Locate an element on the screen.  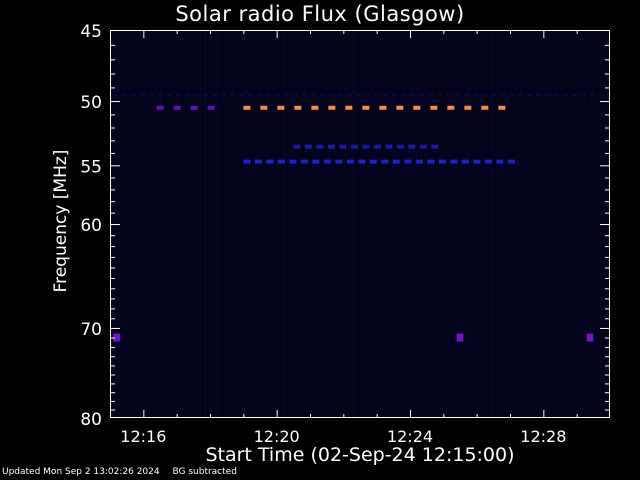
x-tick-label: 12:24 is located at coordinates (410, 436).